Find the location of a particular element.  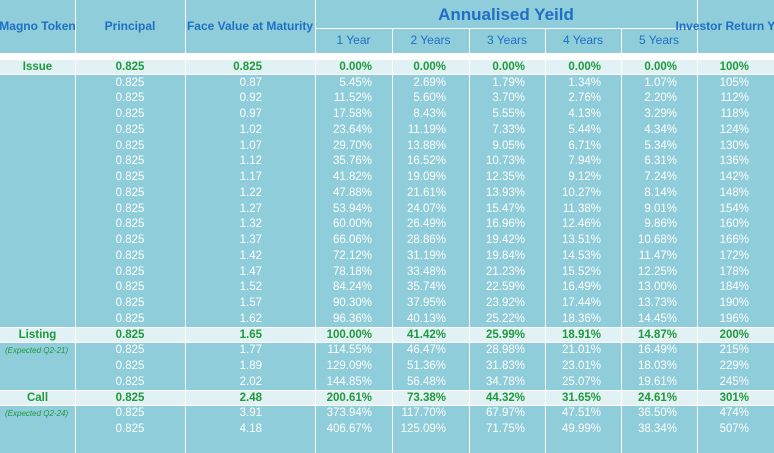

table-cell: 1.79% is located at coordinates (508, 82).